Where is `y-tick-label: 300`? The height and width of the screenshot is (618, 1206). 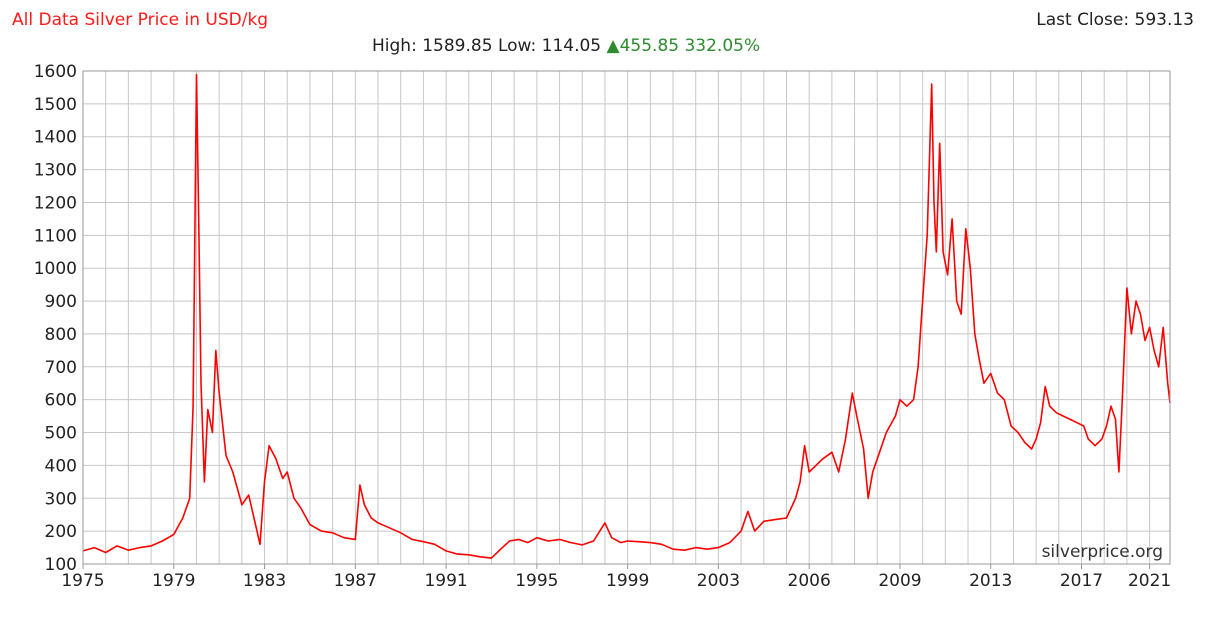 y-tick-label: 300 is located at coordinates (61, 499).